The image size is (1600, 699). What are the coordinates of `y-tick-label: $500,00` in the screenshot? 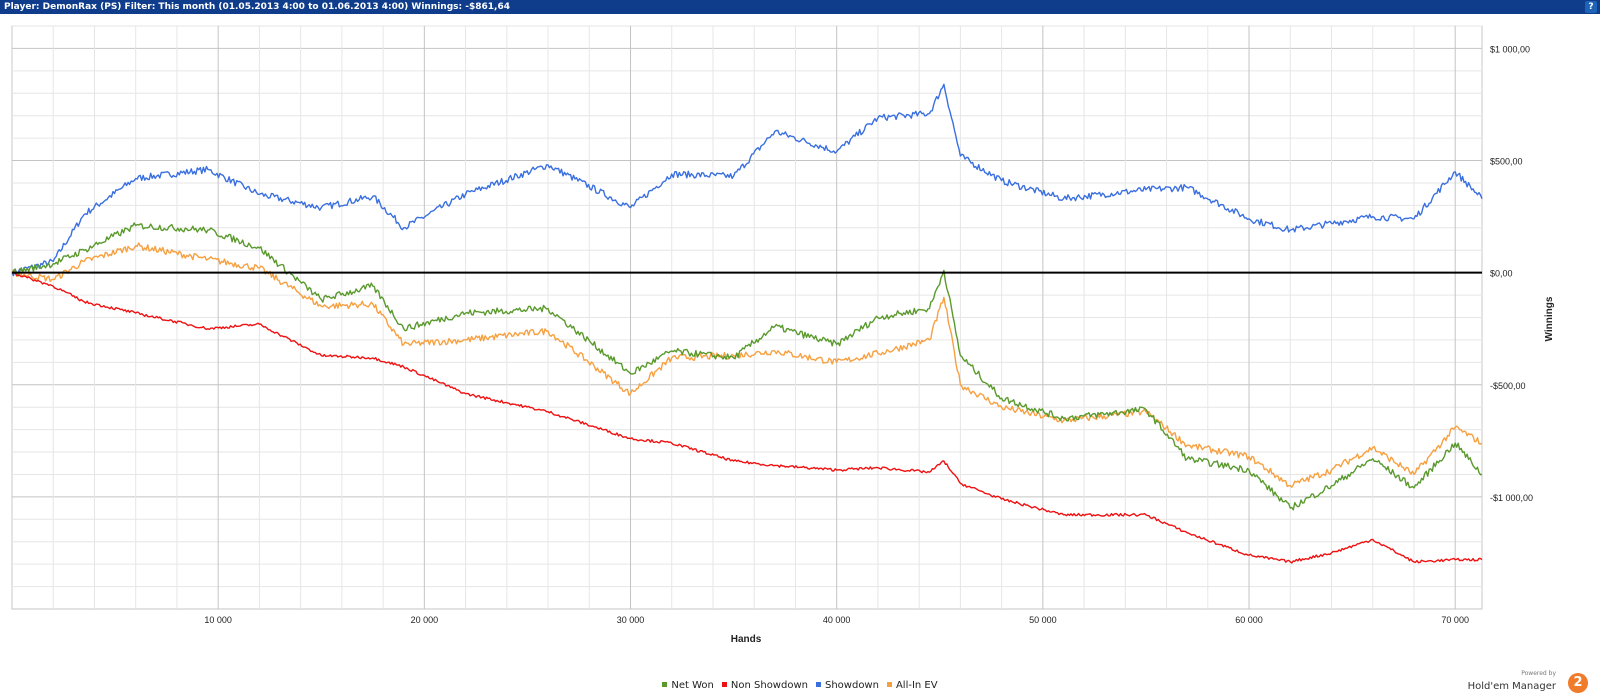 It's located at (1506, 162).